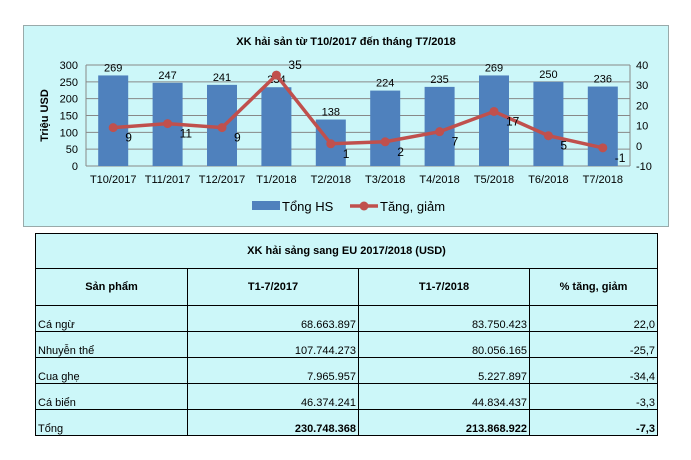 This screenshot has width=691, height=460. Describe the element at coordinates (45, 115) in the screenshot. I see `y-axis-label: Triệu USD` at that location.